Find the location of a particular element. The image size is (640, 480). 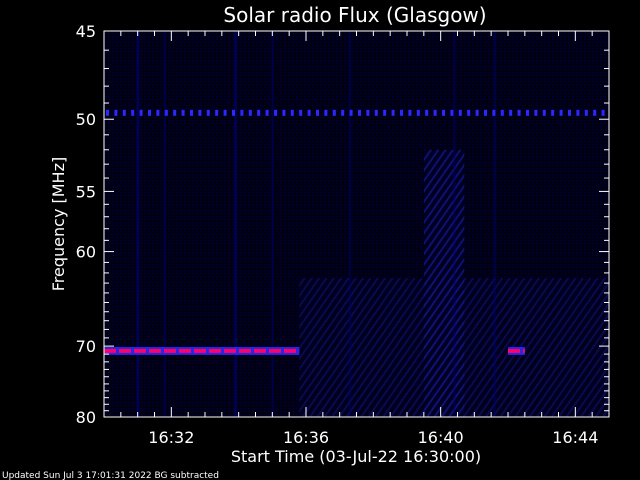

y-axis-label: Frequency [MHz] is located at coordinates (58, 224).